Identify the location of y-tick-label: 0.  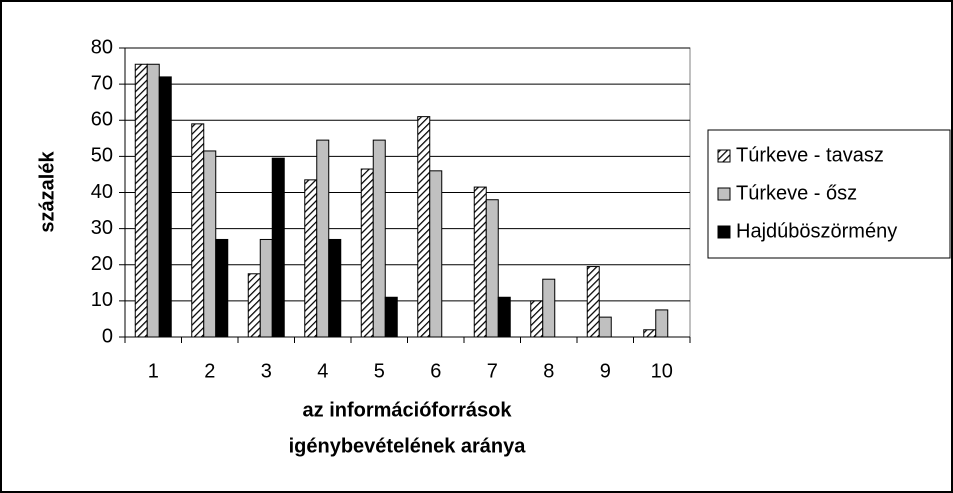
(107, 336).